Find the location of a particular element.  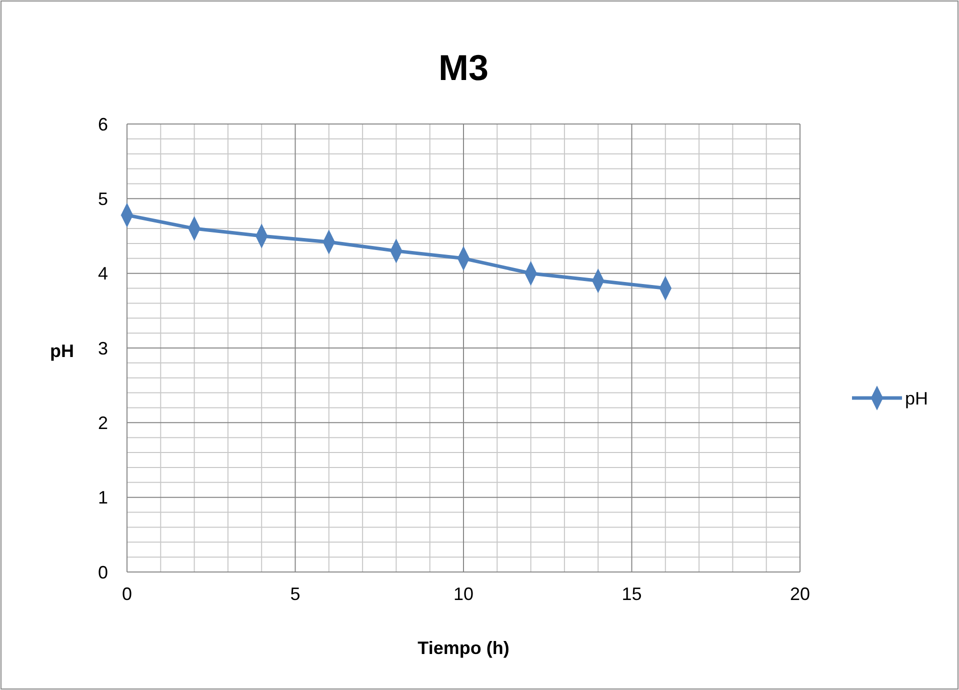

y-tick-label: 6 is located at coordinates (103, 124).